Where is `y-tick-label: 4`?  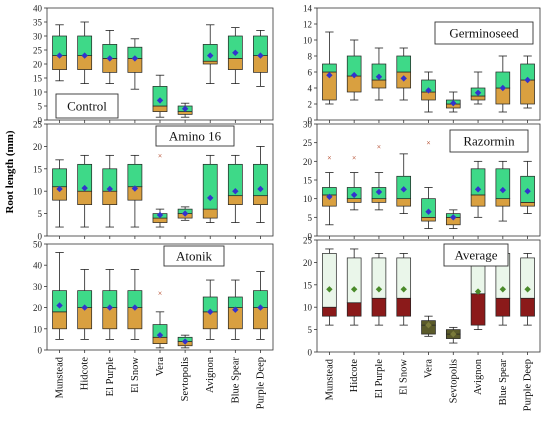
y-tick-label: 4 is located at coordinates (310, 89).